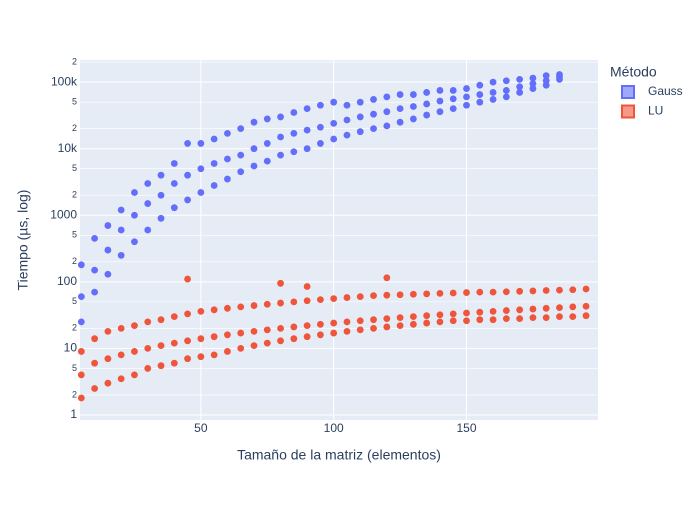 Image resolution: width=700 pixels, height=505 pixels. Describe the element at coordinates (339, 455) in the screenshot. I see `x-axis-title: Tamaño de la matriz (elementos)` at that location.